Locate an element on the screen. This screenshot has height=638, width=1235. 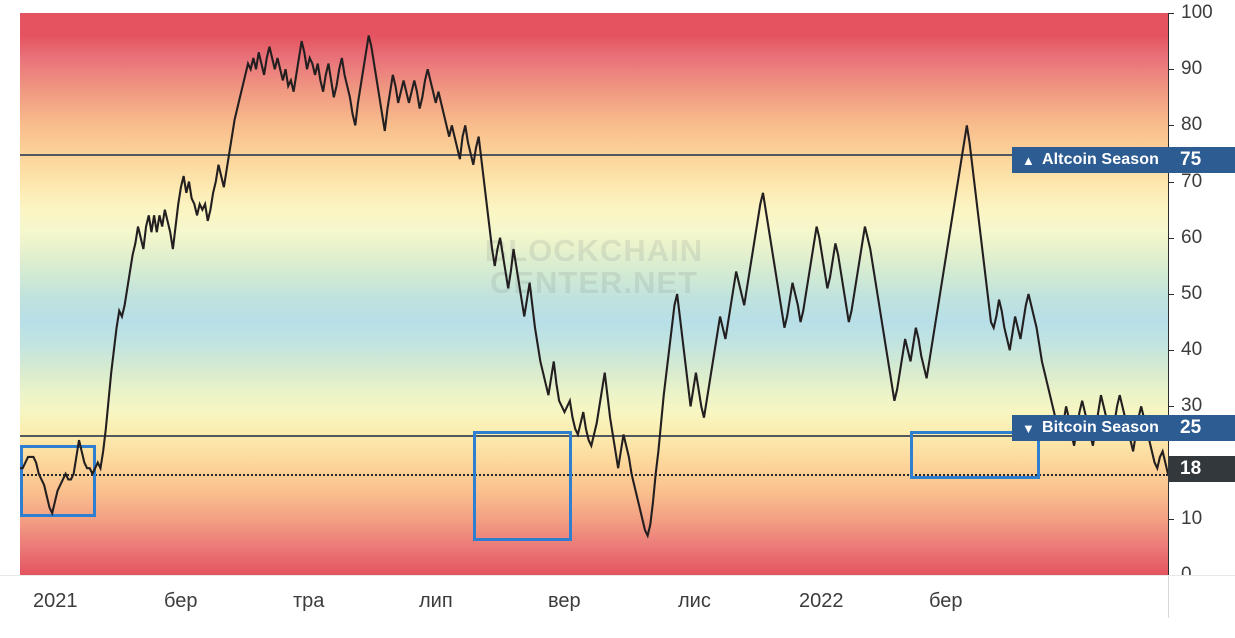
y-tick-label: 70 is located at coordinates (1192, 181).